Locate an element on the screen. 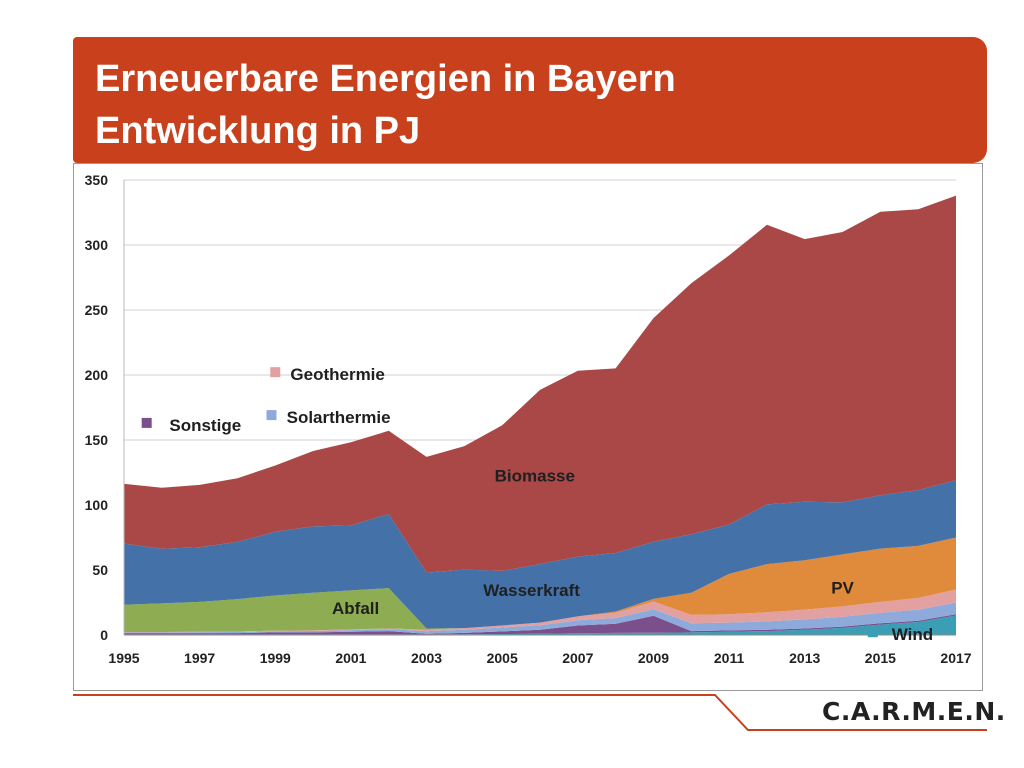 The height and width of the screenshot is (768, 1024). y-tick-label: 0 is located at coordinates (104, 635).